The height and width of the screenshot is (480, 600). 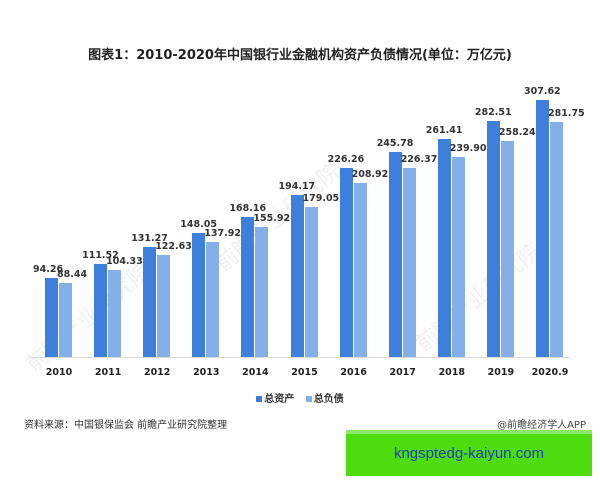 I want to click on value-label-assets: 111.52, so click(x=100, y=255).